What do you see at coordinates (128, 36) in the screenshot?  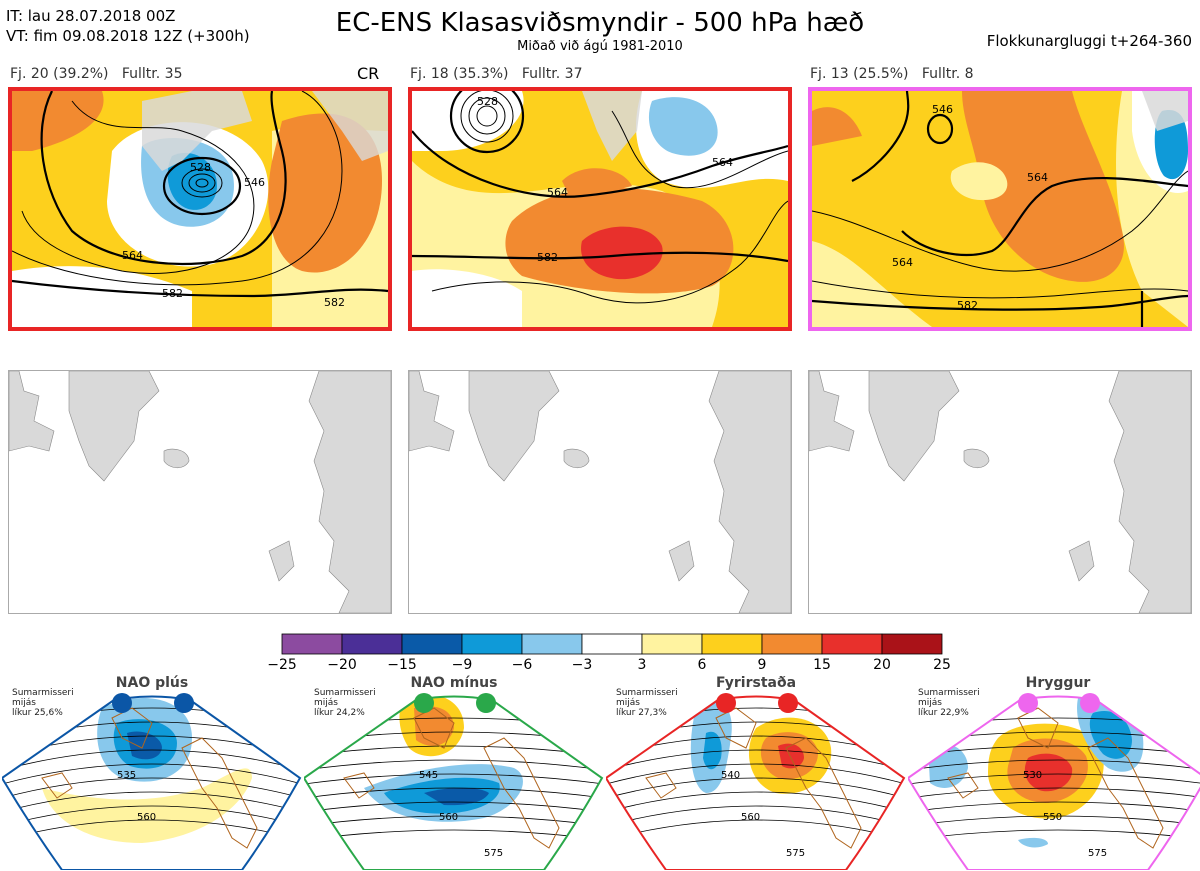 I see `valid-time: VT: fim 09.08.2018 12Z (+300h)` at bounding box center [128, 36].